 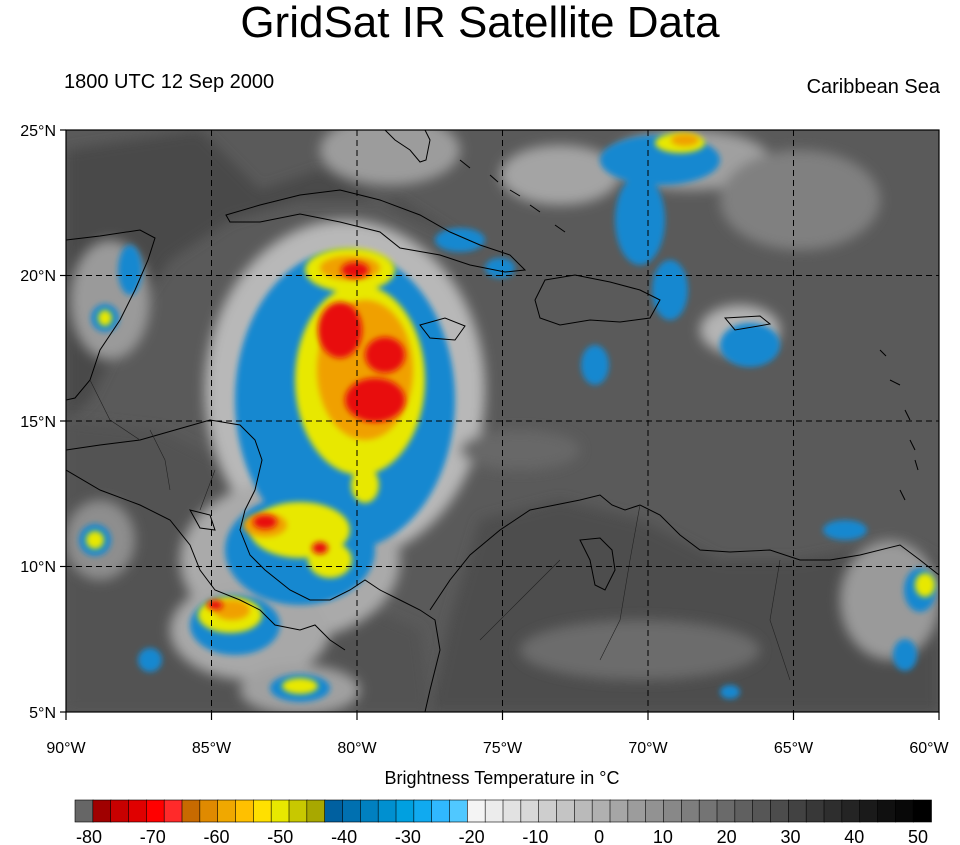 What do you see at coordinates (38, 567) in the screenshot?
I see `lat-label: 10°N` at bounding box center [38, 567].